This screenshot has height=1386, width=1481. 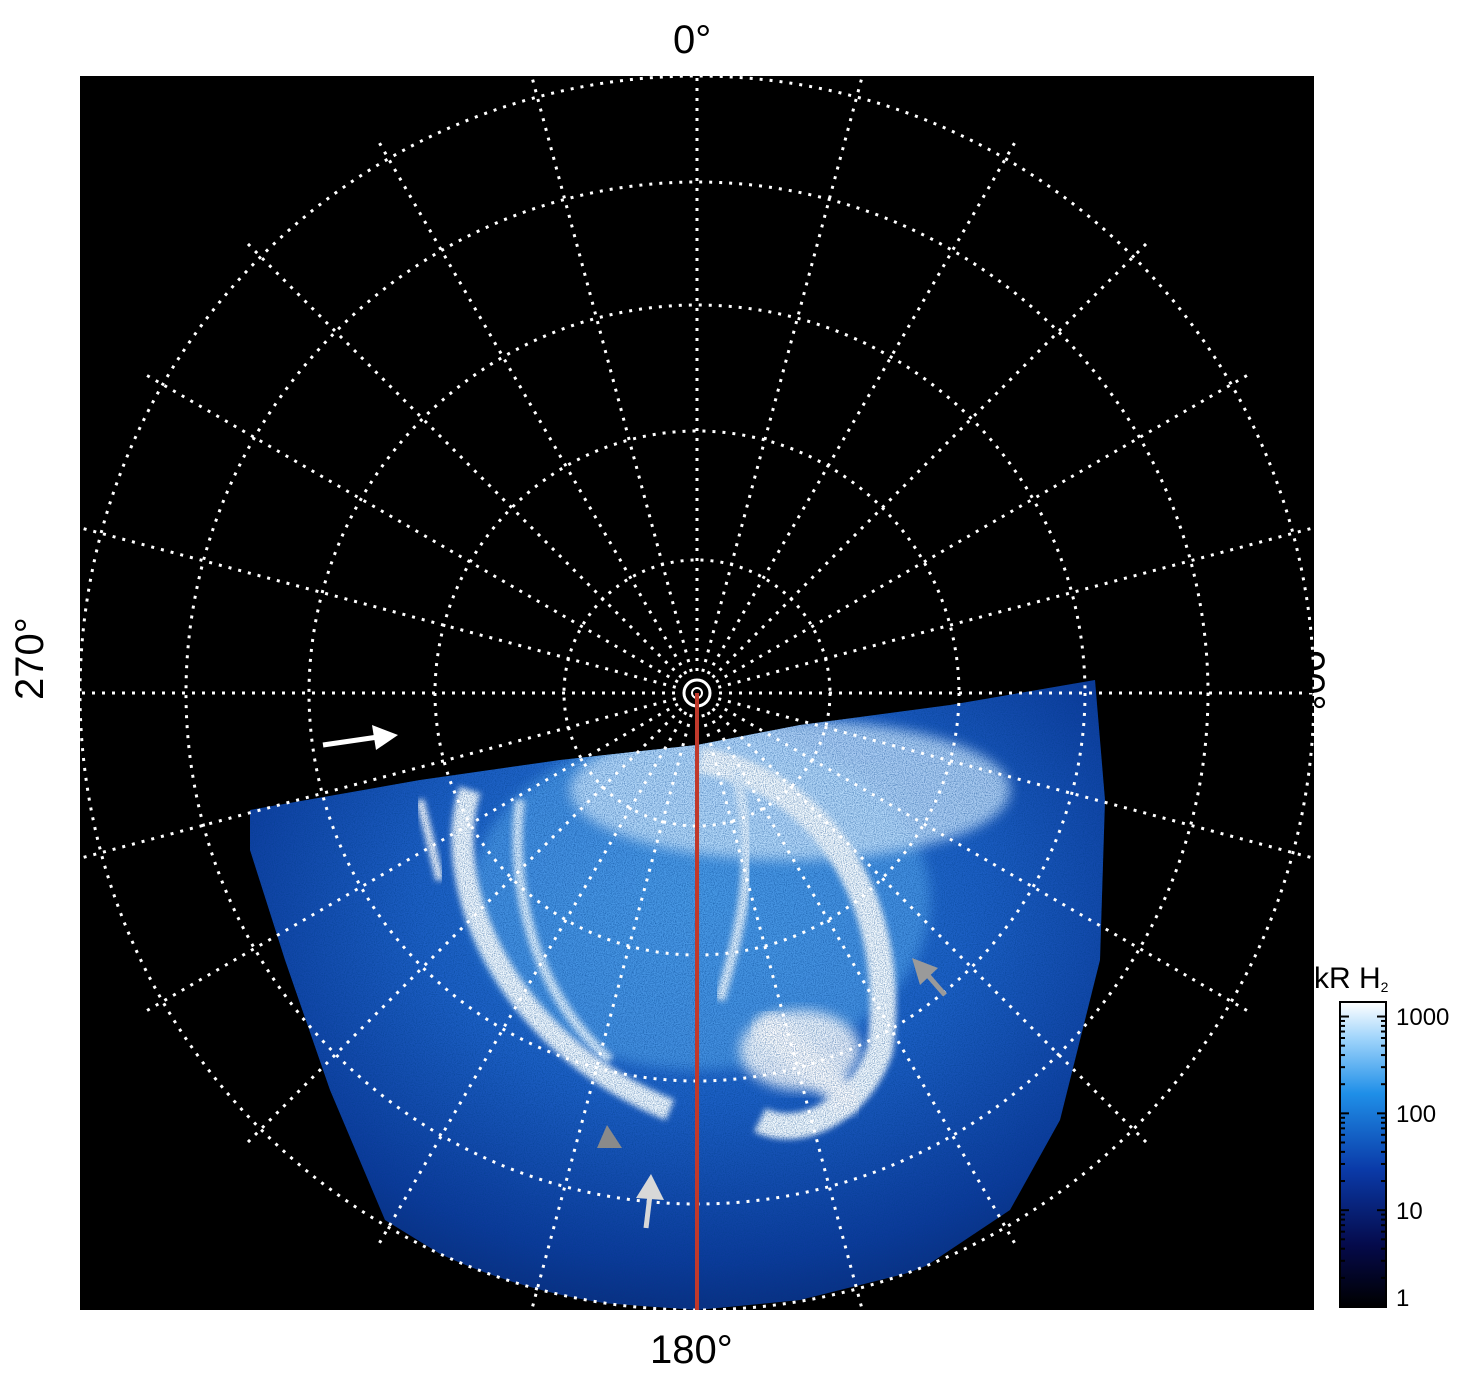 I want to click on colorbar-title: kR H2, so click(x=1351, y=978).